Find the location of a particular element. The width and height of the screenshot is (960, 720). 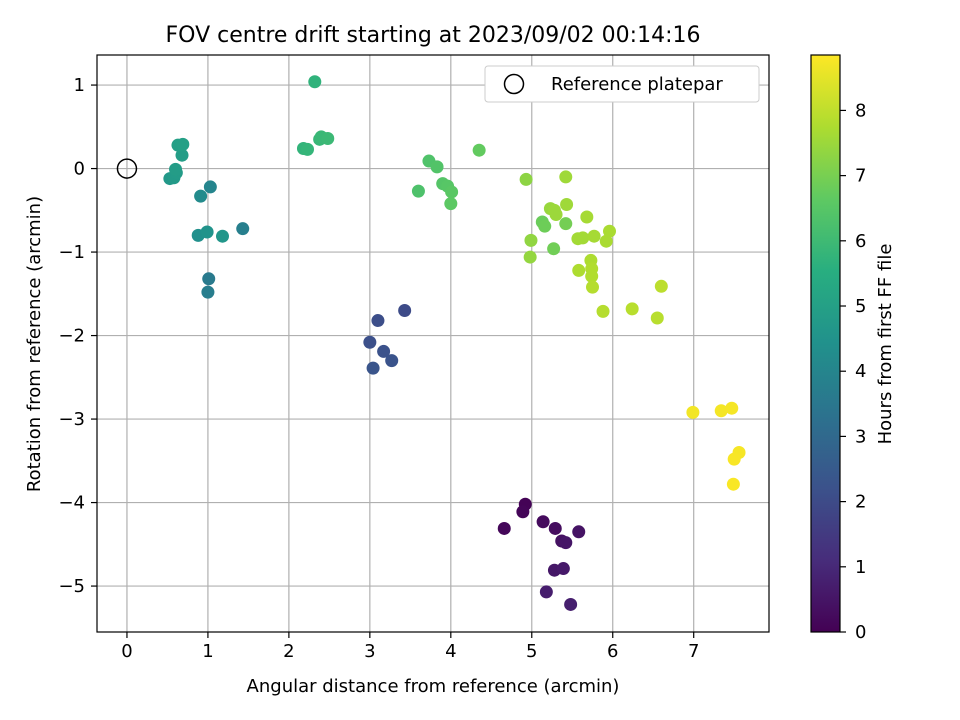

legend-marker is located at coordinates (514, 84).